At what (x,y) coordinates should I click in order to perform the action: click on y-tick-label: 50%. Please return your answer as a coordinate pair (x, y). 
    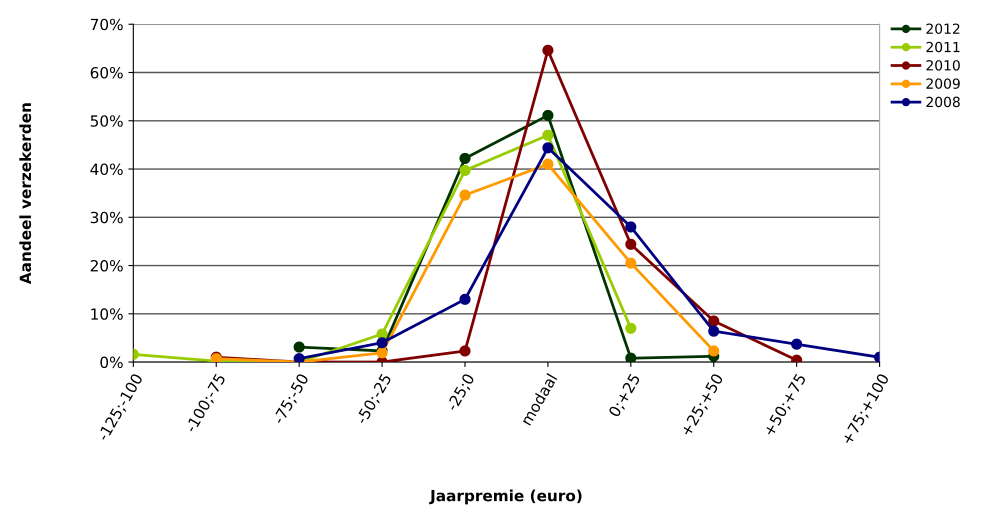
    Looking at the image, I should click on (106, 121).